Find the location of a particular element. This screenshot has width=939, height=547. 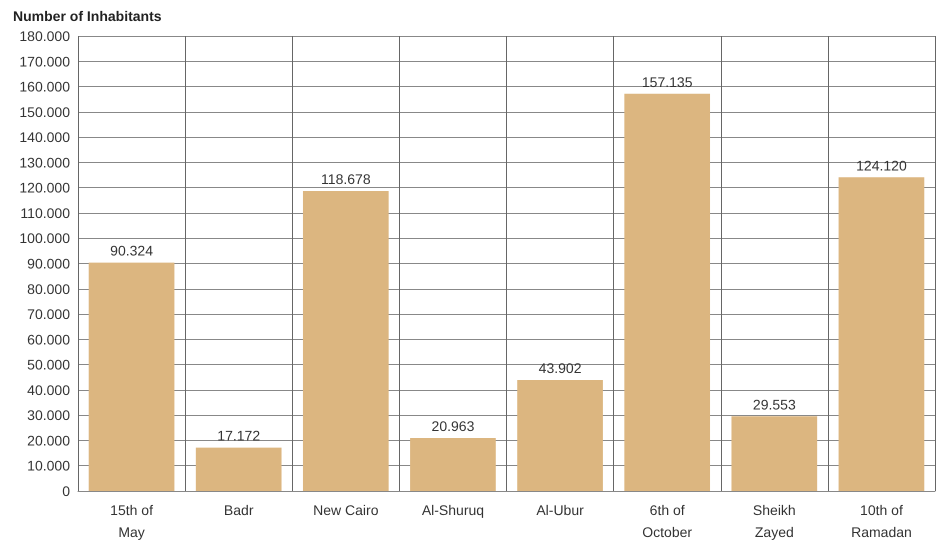

y-tick-label: 50.000 is located at coordinates (48, 364).